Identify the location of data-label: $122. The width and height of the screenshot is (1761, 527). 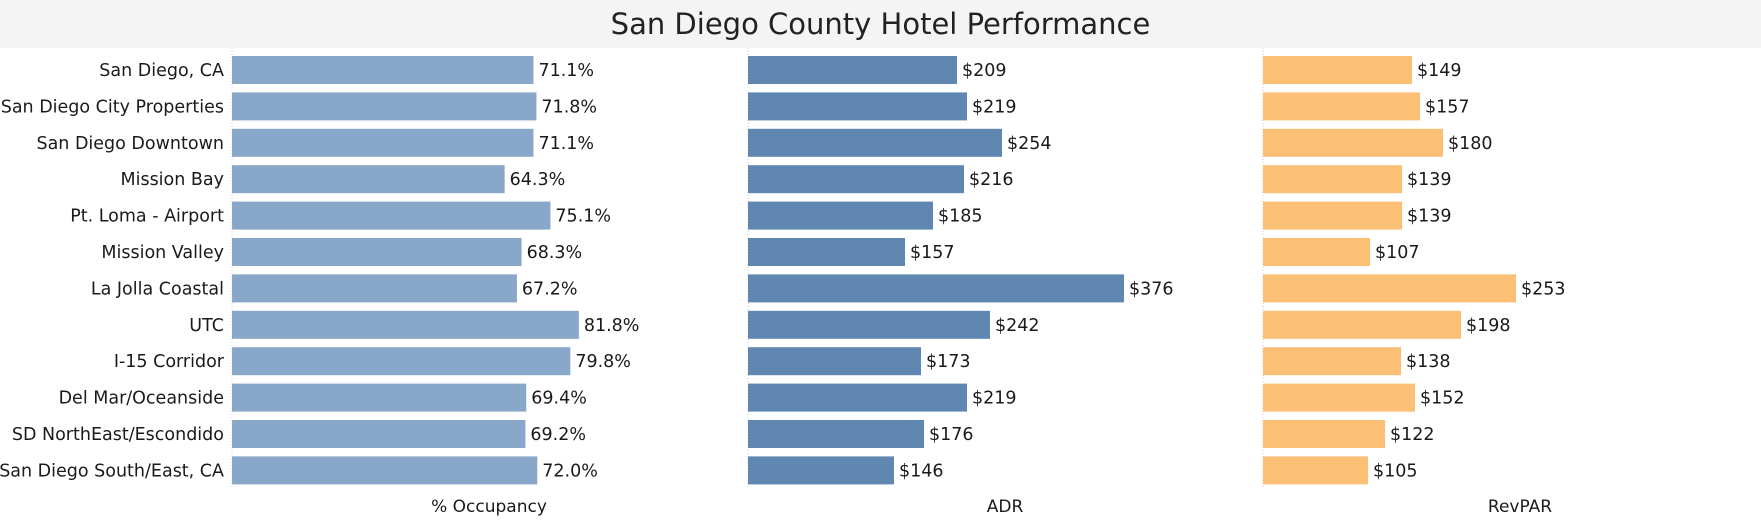
(1412, 435).